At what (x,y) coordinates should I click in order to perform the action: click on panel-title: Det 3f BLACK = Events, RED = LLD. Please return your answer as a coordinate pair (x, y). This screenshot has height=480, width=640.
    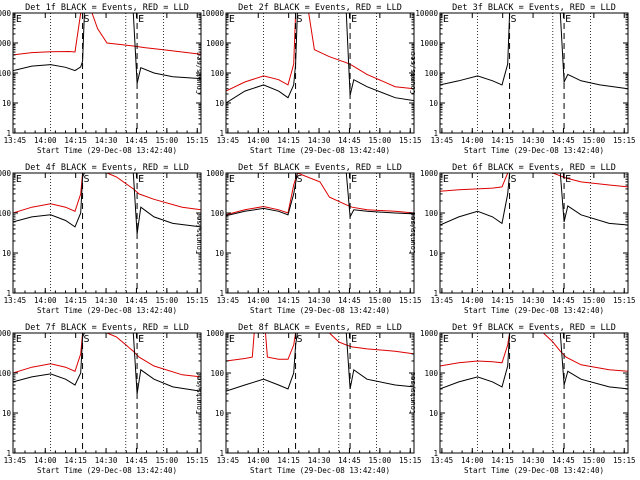
    Looking at the image, I should click on (534, 8).